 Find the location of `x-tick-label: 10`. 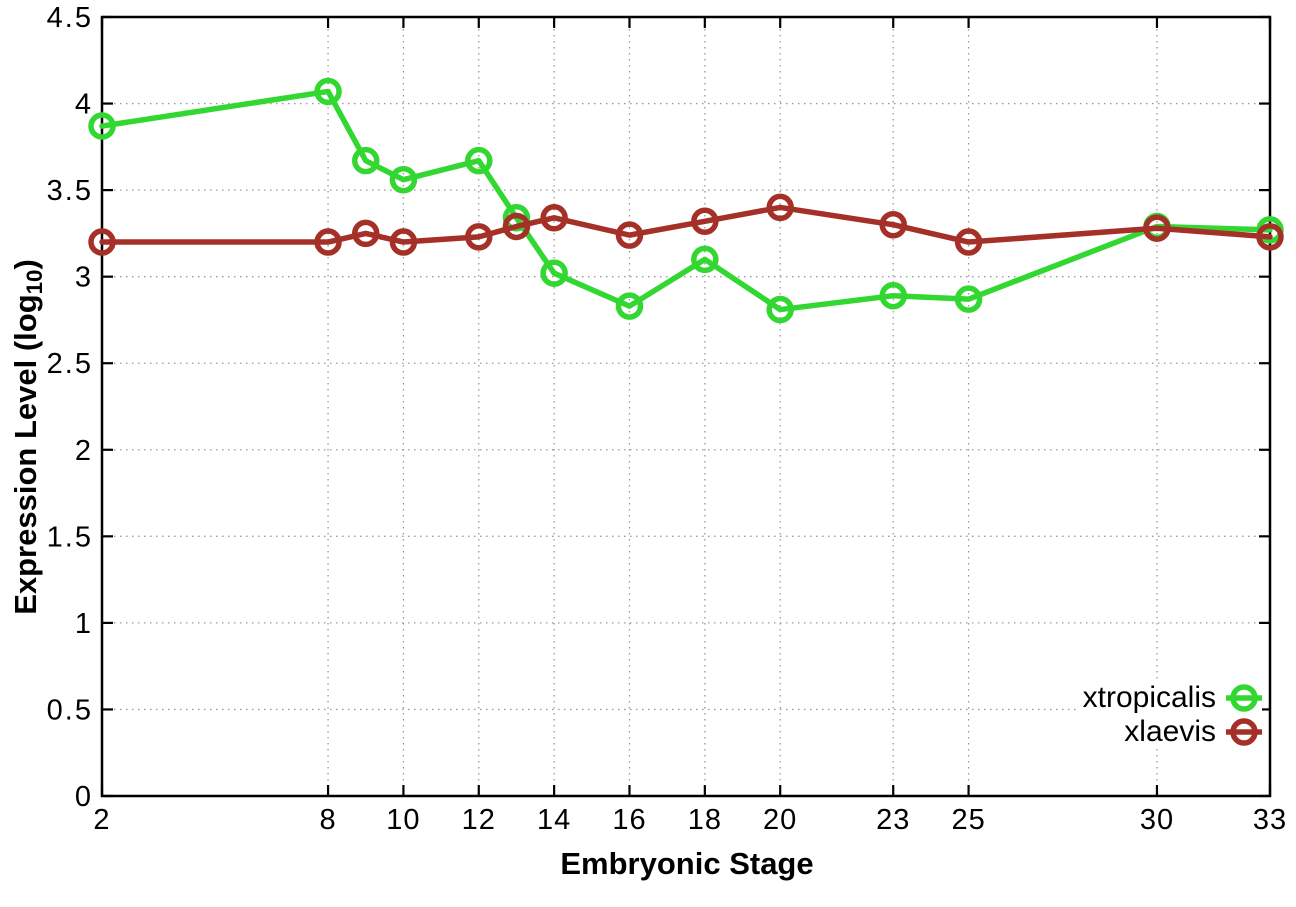

x-tick-label: 10 is located at coordinates (403, 820).